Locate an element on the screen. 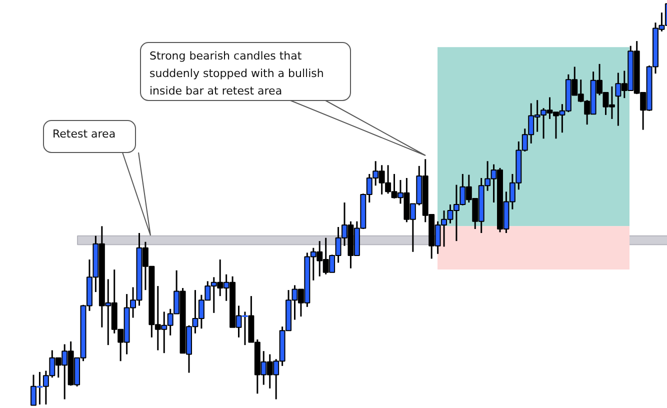 The width and height of the screenshot is (667, 408). annotation: Strong bearish candles that suddenly stopped with a bullish inside bar at retest area is located at coordinates (237, 74).